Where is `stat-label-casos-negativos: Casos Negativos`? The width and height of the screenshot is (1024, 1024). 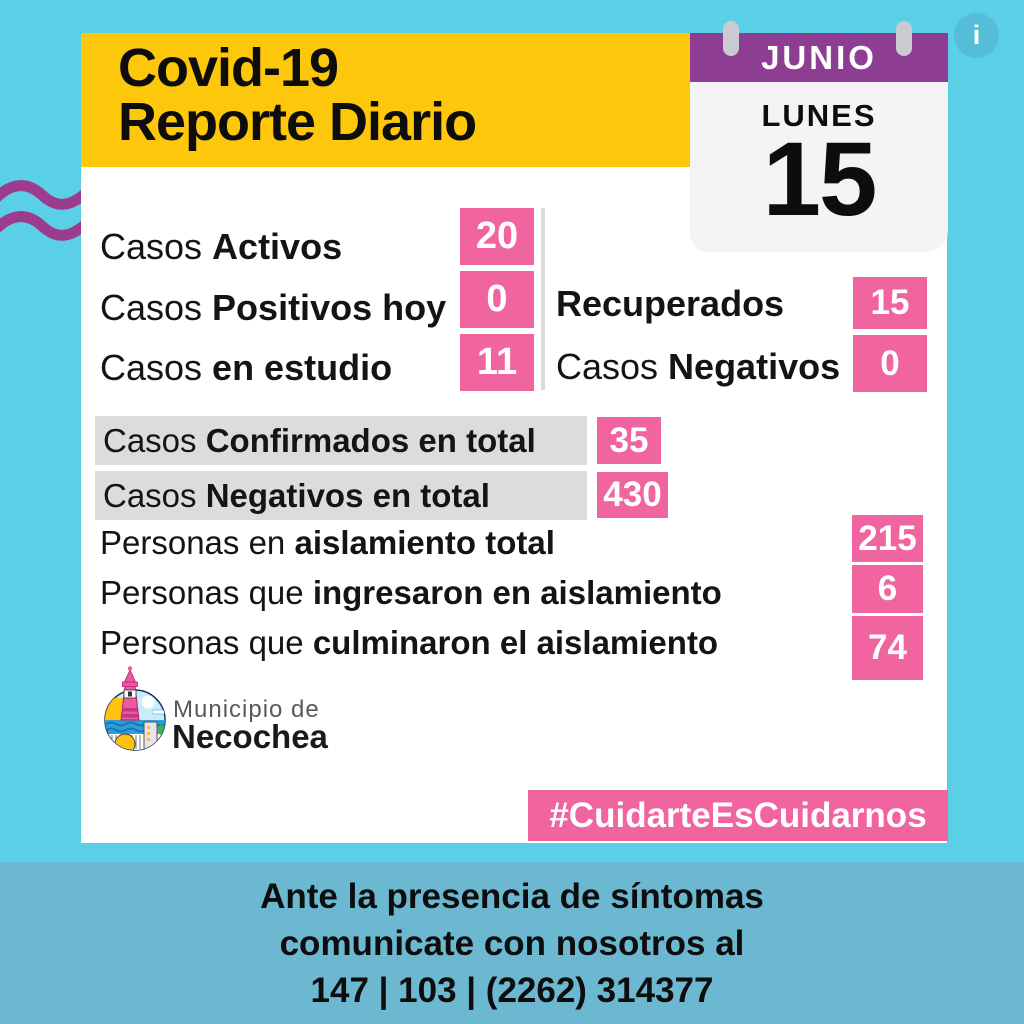
stat-label-casos-negativos: Casos Negativos is located at coordinates (698, 366).